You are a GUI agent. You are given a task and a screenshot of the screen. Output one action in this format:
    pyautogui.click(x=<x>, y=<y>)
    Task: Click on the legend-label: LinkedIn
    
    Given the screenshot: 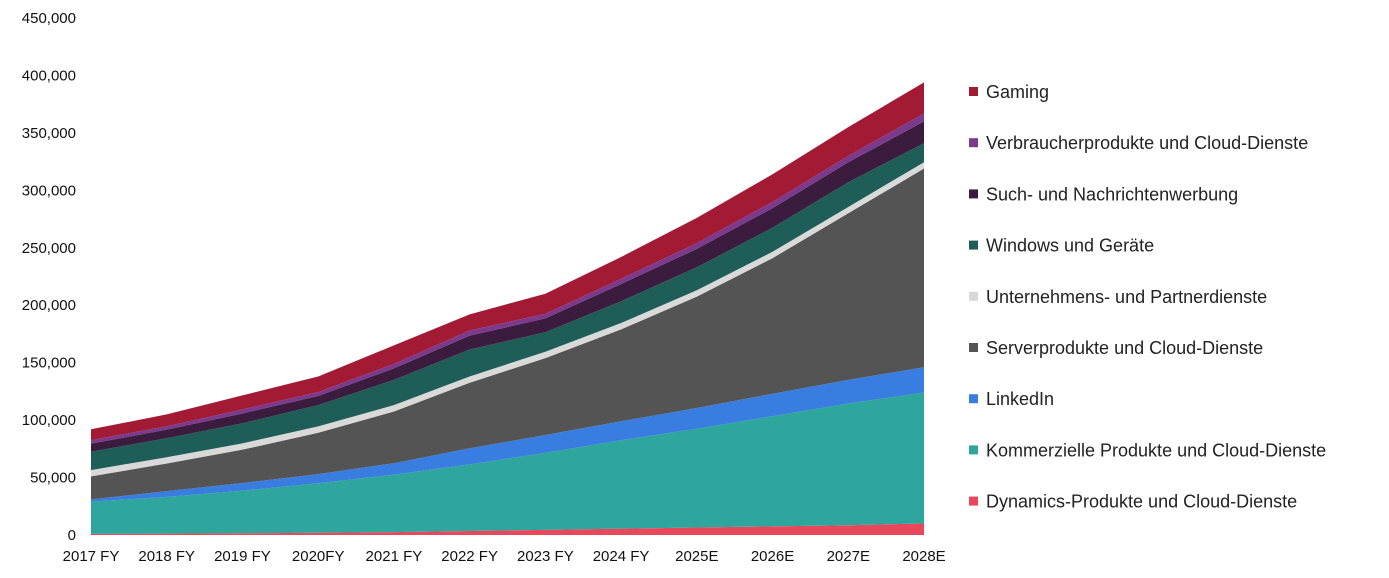 What is the action you would take?
    pyautogui.click(x=1020, y=399)
    